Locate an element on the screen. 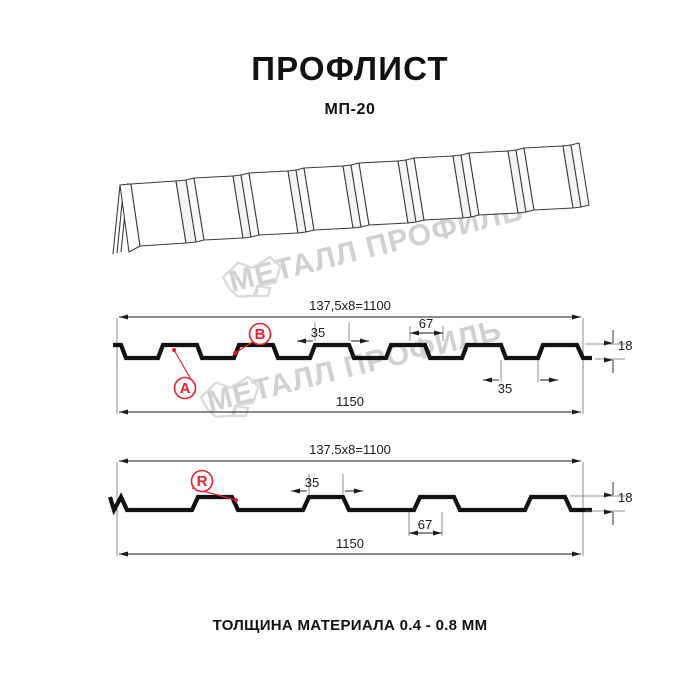 This screenshot has height=700, width=700. dimension-trough-a-text: 67 is located at coordinates (426, 323).